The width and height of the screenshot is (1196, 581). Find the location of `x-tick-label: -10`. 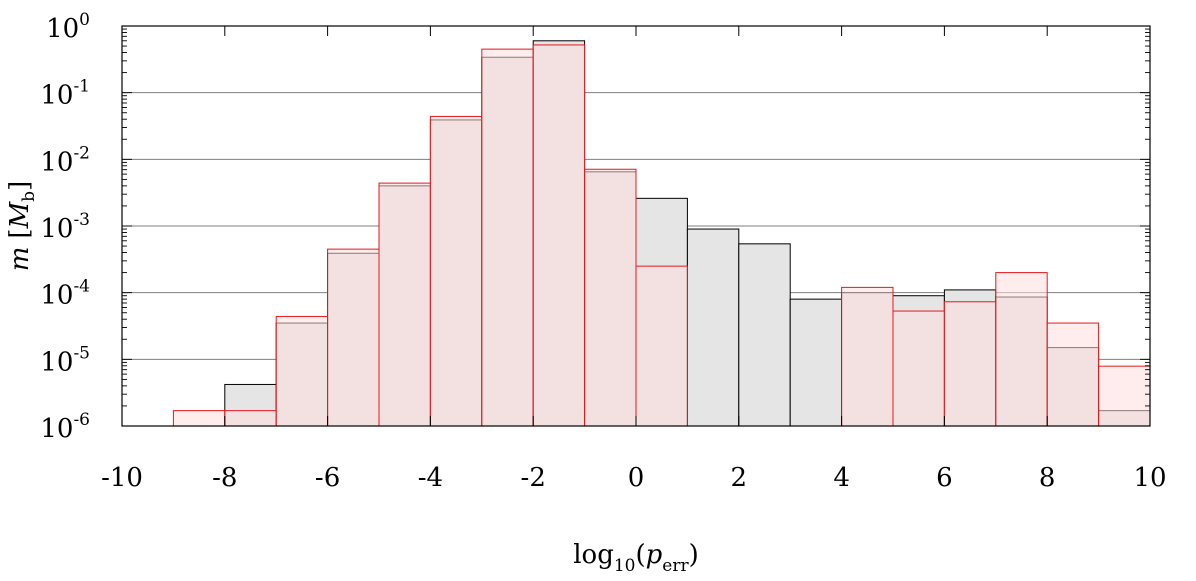

x-tick-label: -10 is located at coordinates (122, 478).